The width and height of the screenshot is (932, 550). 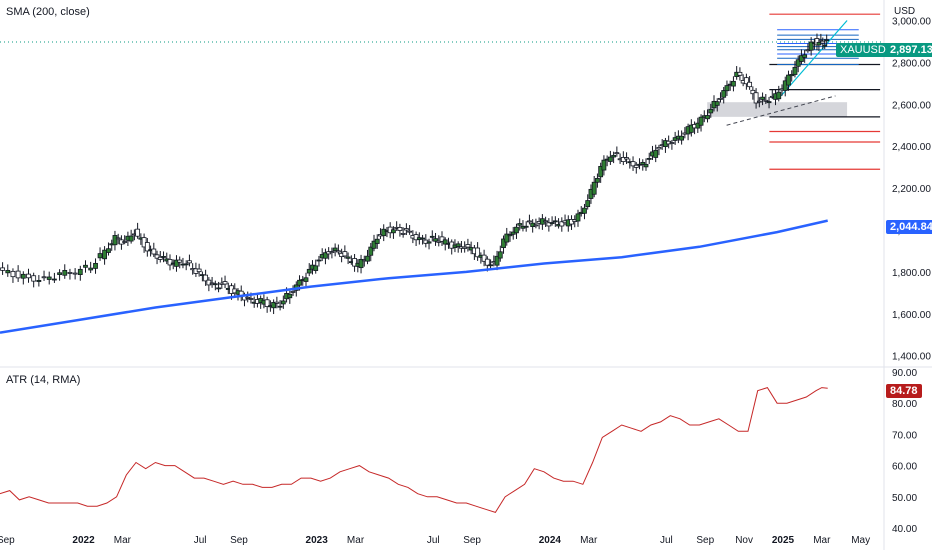 What do you see at coordinates (909, 227) in the screenshot?
I see `sma-value-tag: 2,044.84` at bounding box center [909, 227].